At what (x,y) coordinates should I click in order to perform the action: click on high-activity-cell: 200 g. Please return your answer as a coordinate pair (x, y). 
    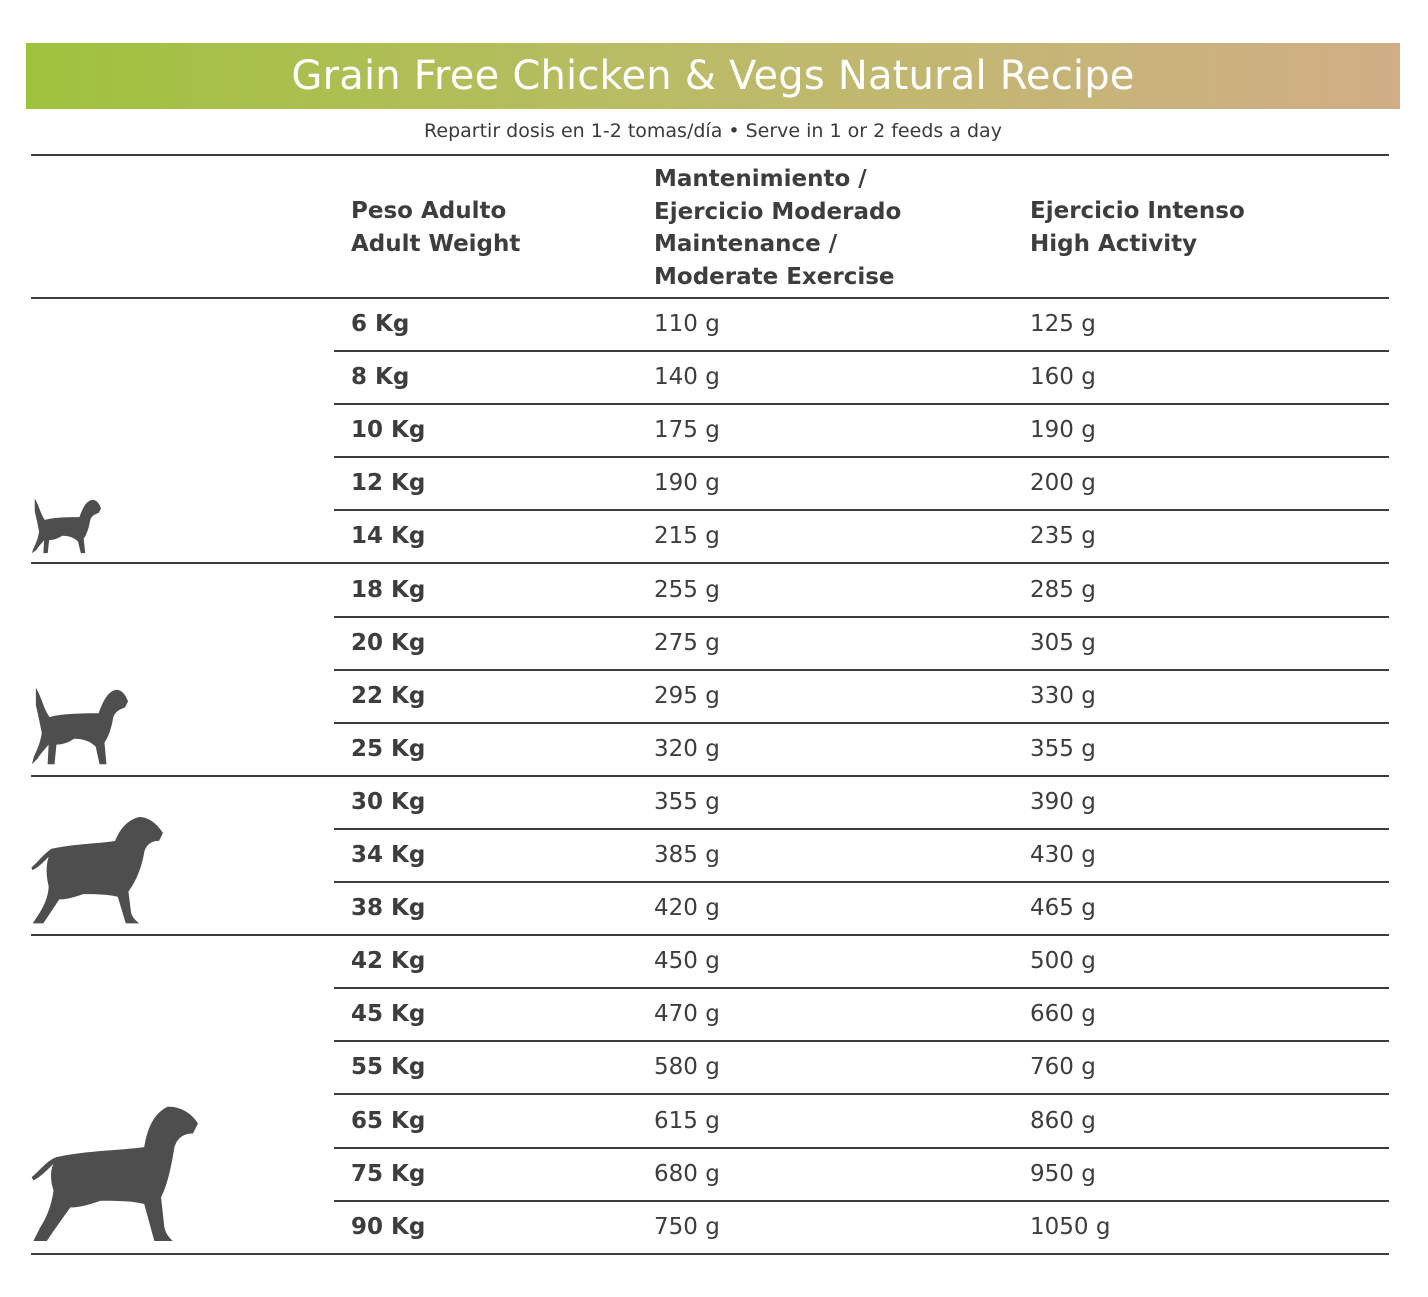
    Looking at the image, I should click on (1063, 483).